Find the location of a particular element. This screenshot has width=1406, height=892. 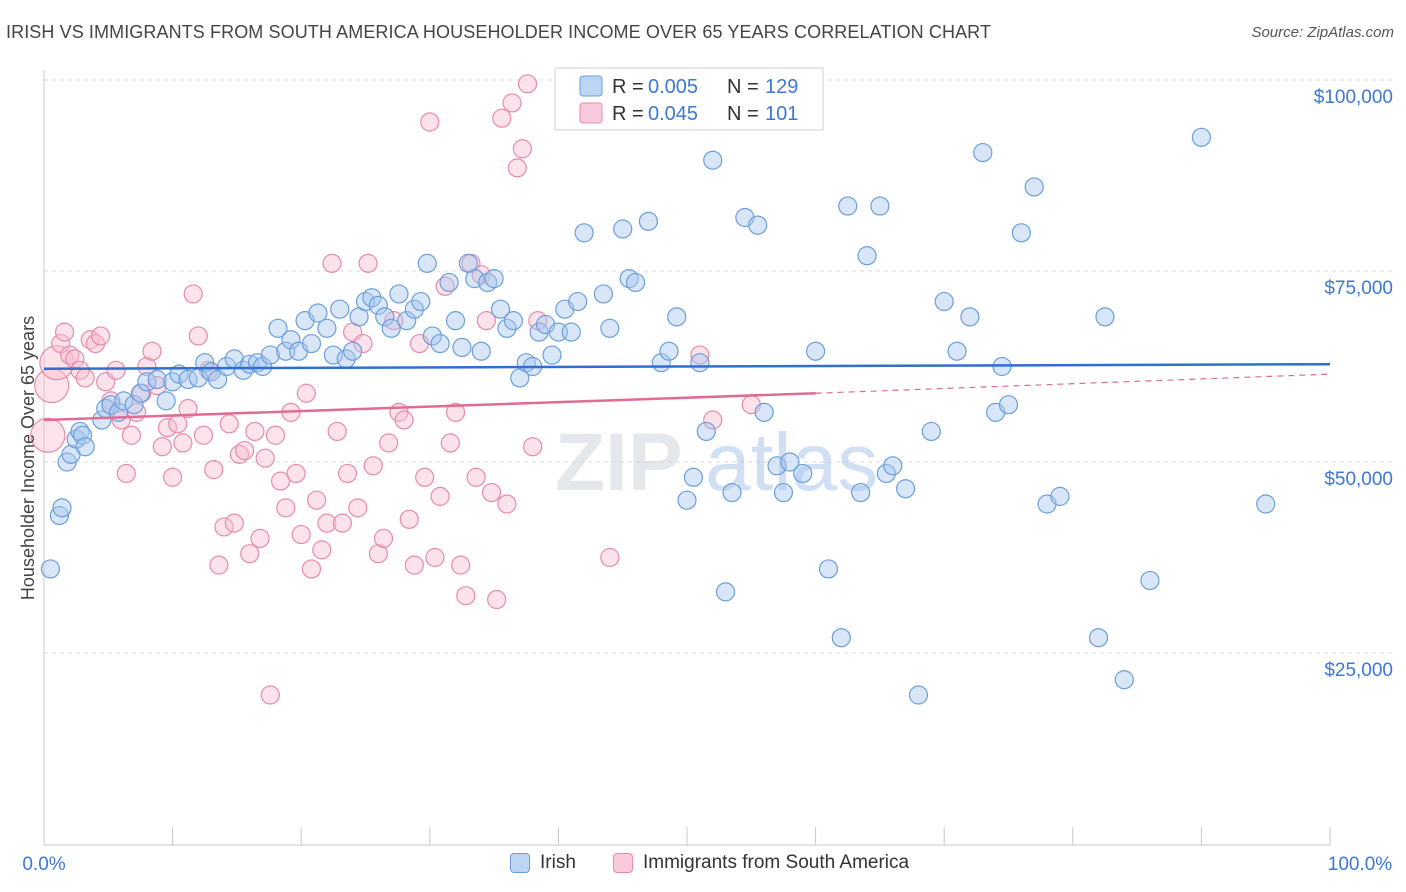

stats-legend: R = 0.005 N = 129 R = 0.045 N = 101 is located at coordinates (689, 99).